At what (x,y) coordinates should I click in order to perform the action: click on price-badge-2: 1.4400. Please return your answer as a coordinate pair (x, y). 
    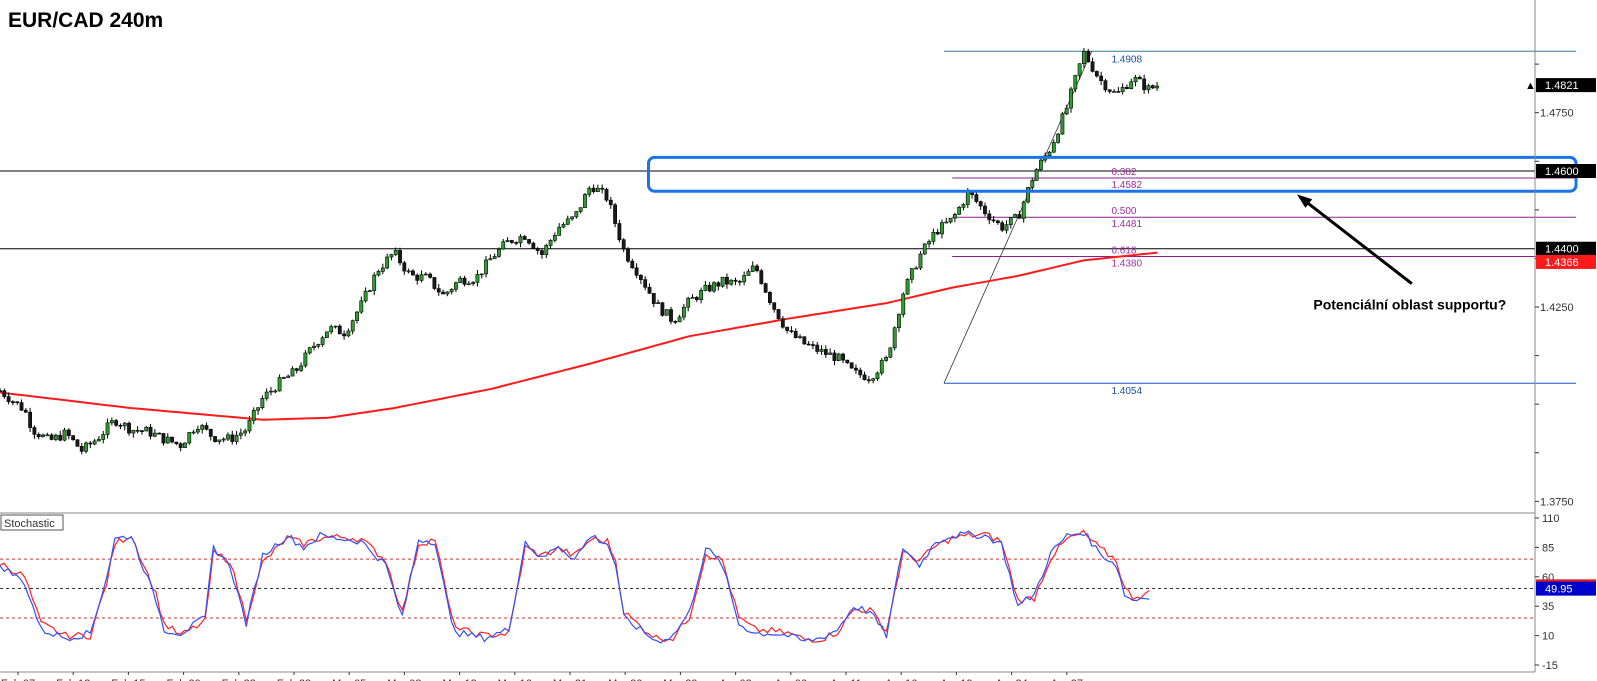
    Looking at the image, I should click on (1566, 248).